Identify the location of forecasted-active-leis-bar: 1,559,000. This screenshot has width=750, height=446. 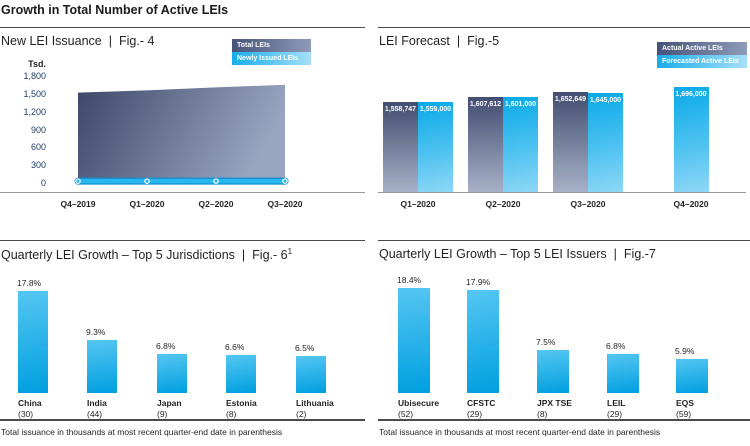
(435, 147).